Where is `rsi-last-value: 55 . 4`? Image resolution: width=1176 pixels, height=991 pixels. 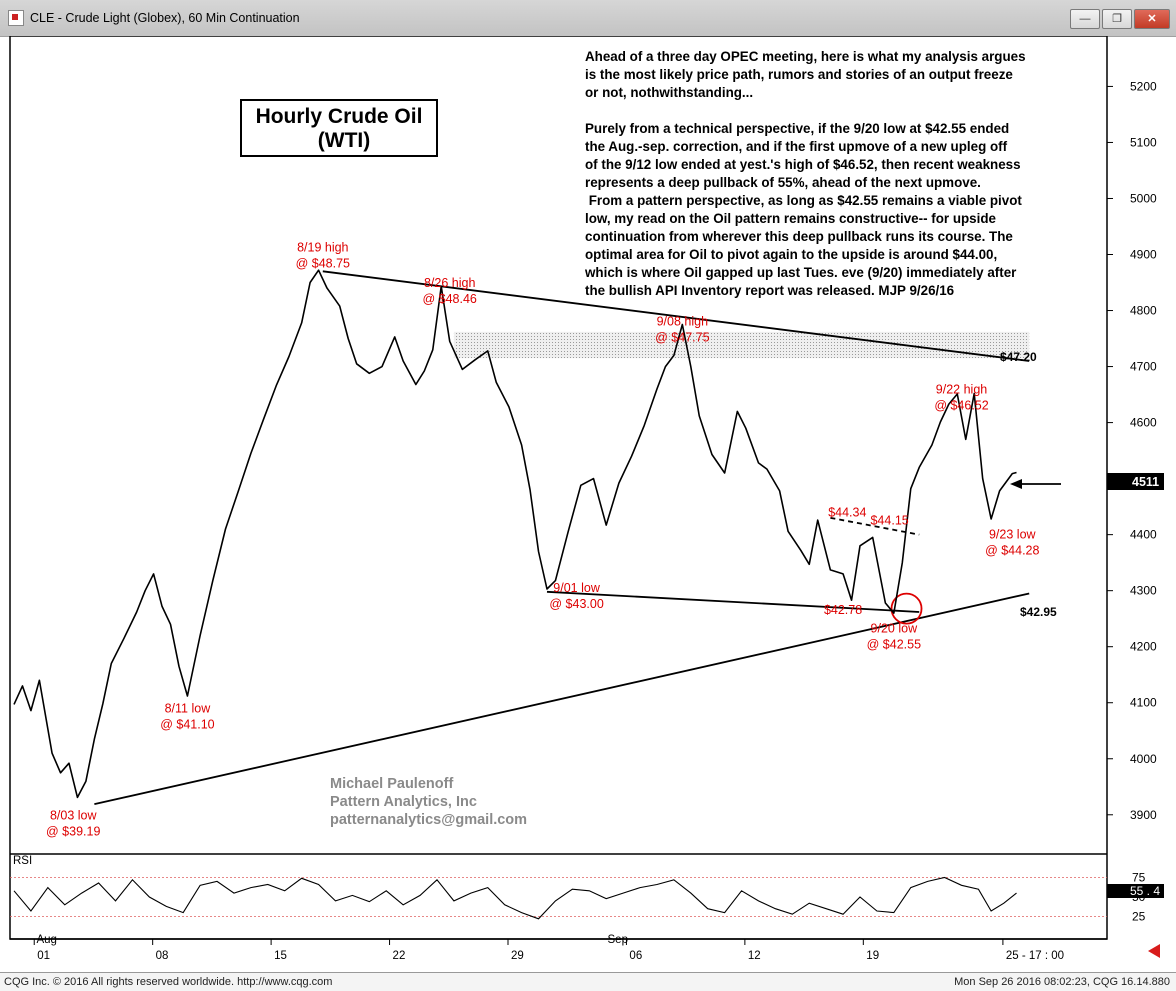
rsi-last-value: 55 . 4 is located at coordinates (1145, 891).